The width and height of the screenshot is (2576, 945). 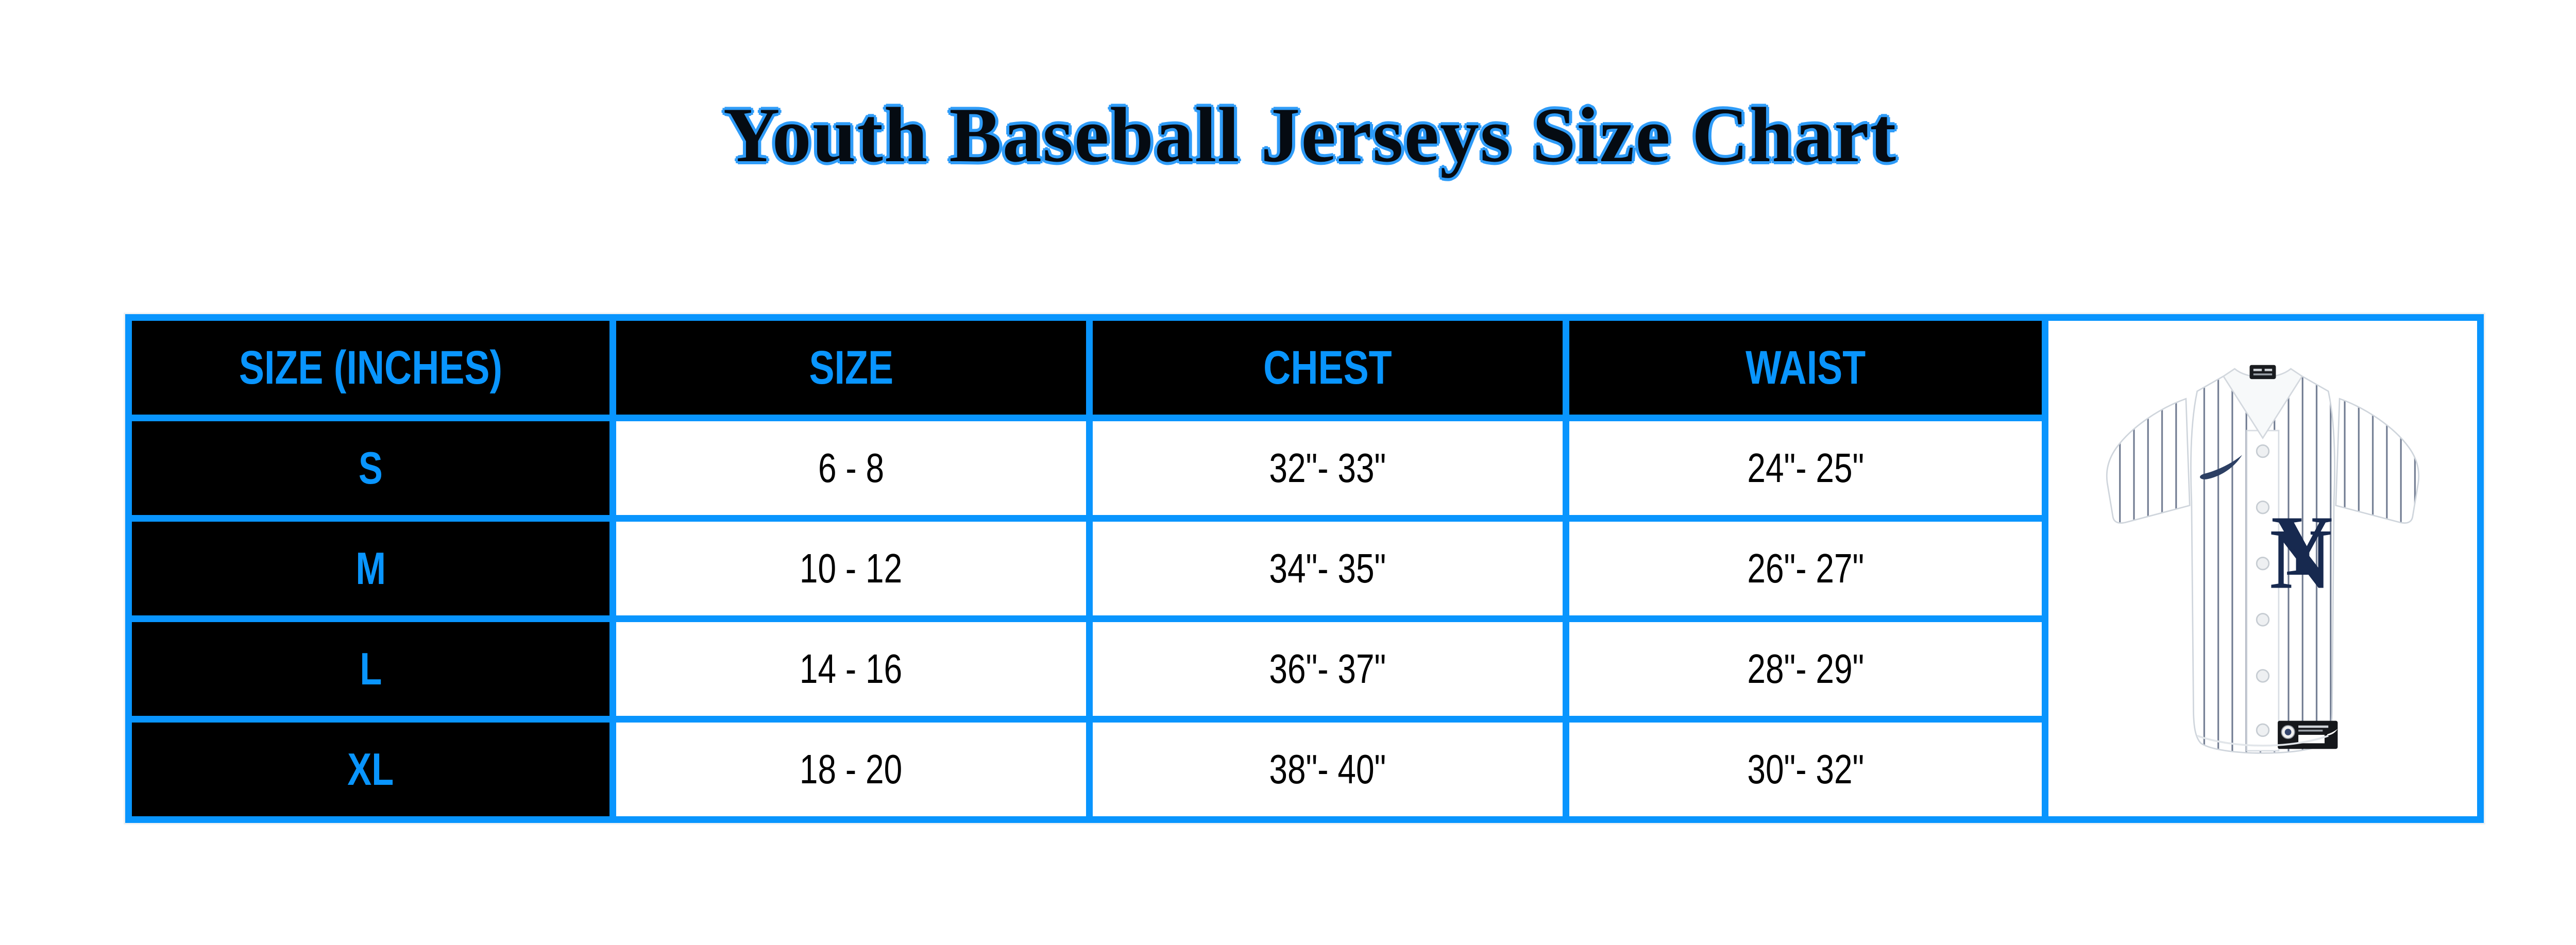 I want to click on chest-cell: 34"- 35", so click(x=1327, y=569).